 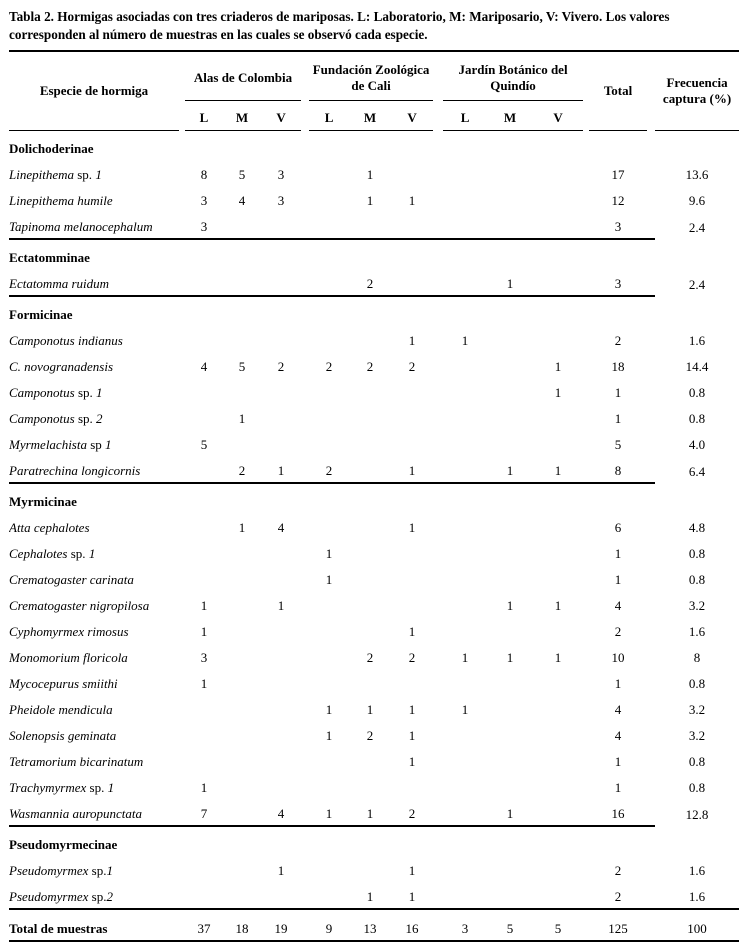 I want to click on species-name-italic: Tetramorium bicarinatum, so click(x=76, y=762).